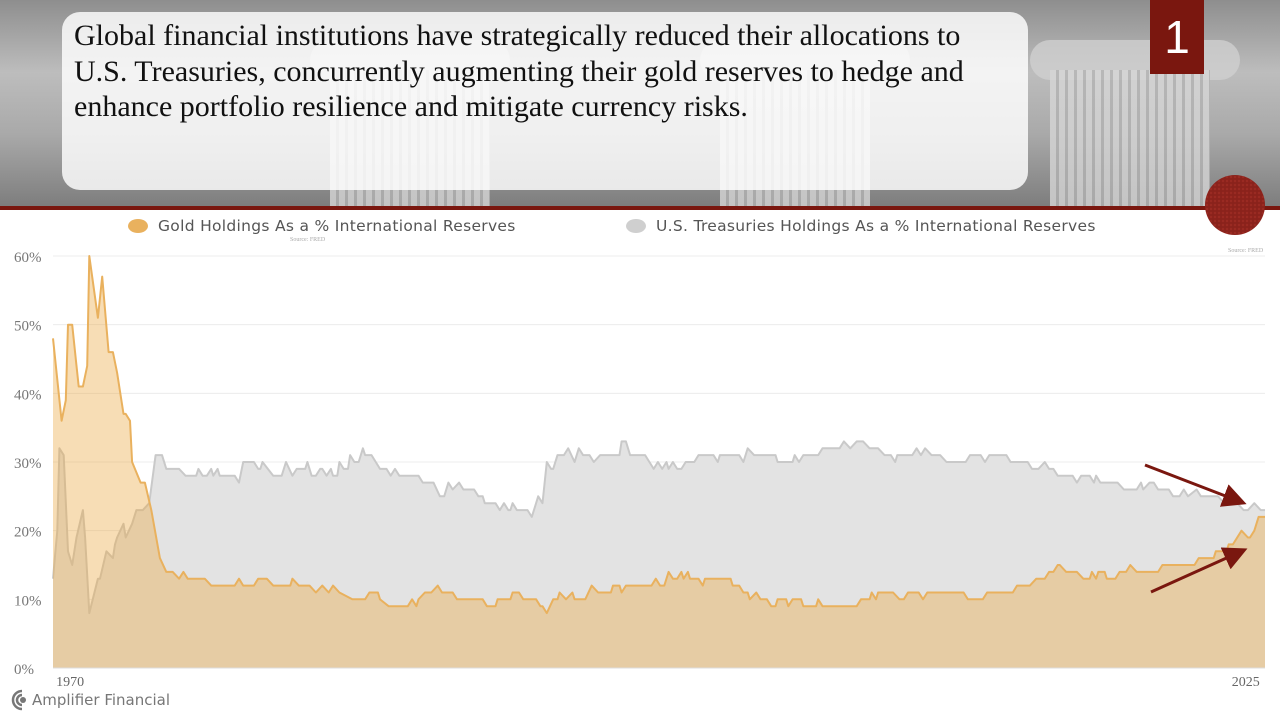  I want to click on amplifier-logo-icon, so click(18, 700).